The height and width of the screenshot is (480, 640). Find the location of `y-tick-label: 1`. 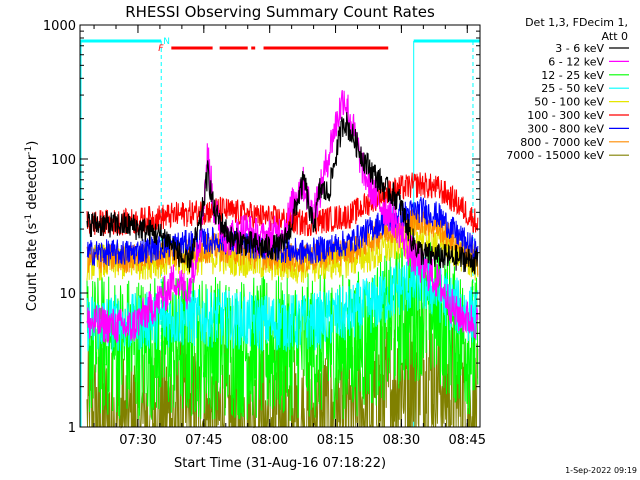

y-tick-label: 1 is located at coordinates (72, 428).